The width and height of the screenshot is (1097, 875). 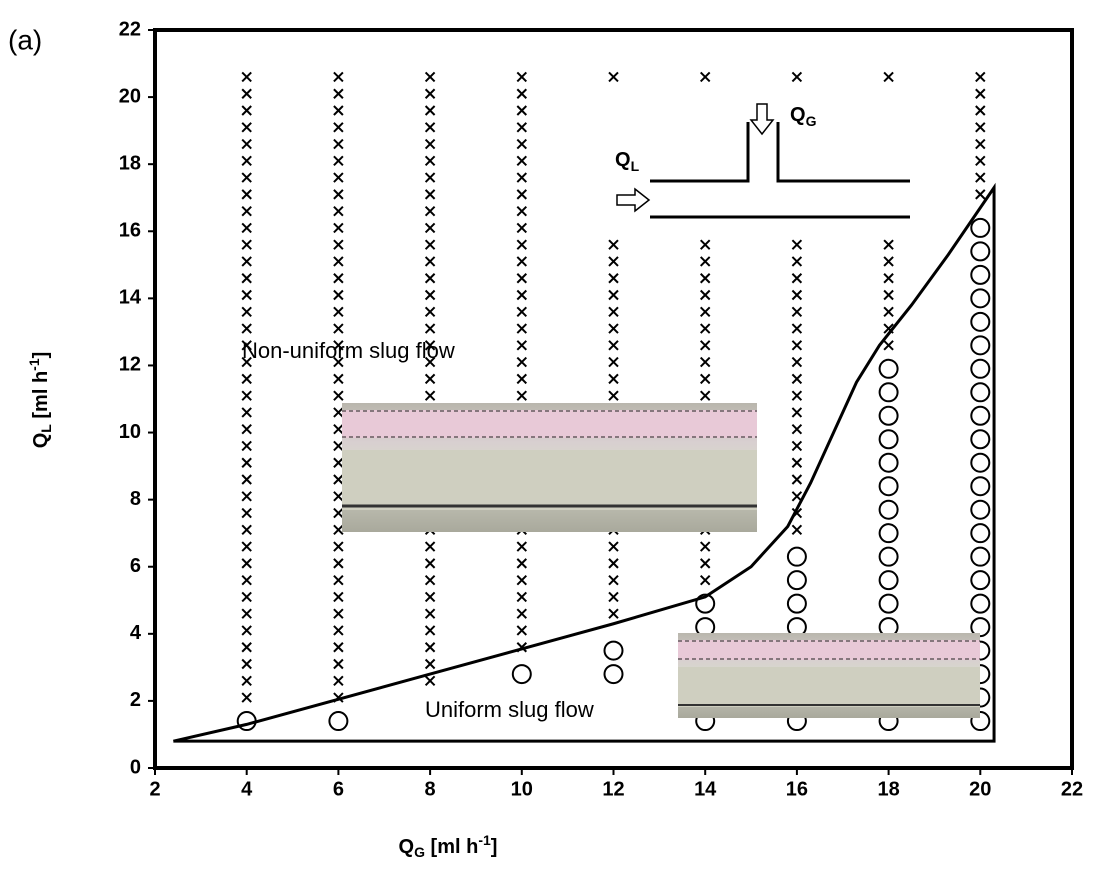 What do you see at coordinates (448, 846) in the screenshot?
I see `x-axis-title: QG [ml h-1]` at bounding box center [448, 846].